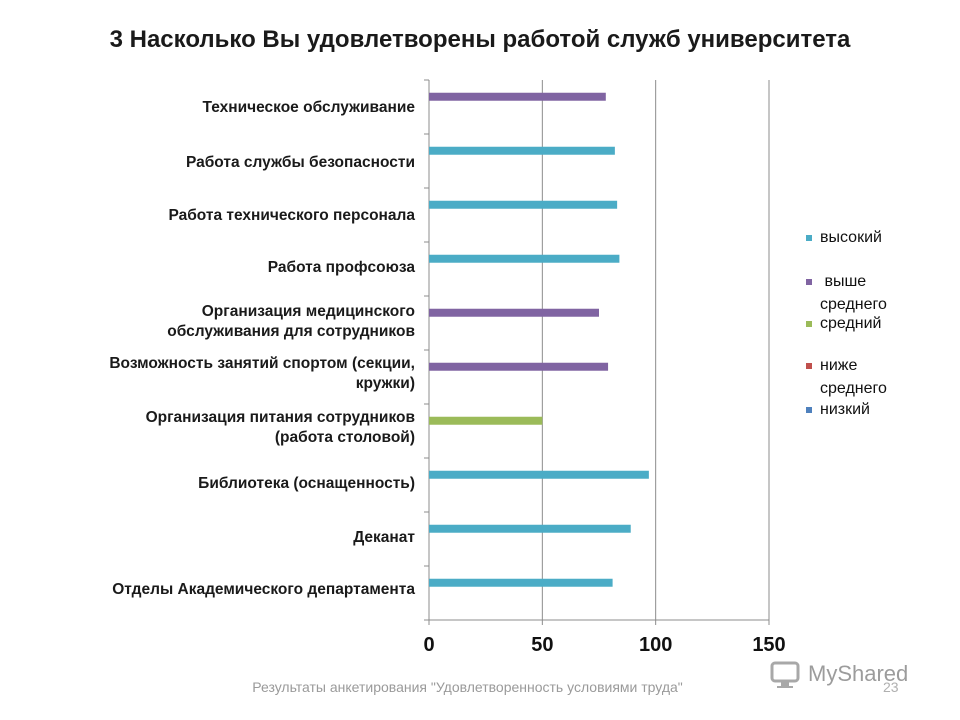  I want to click on category-label: Работа технического персонала, so click(291, 215).